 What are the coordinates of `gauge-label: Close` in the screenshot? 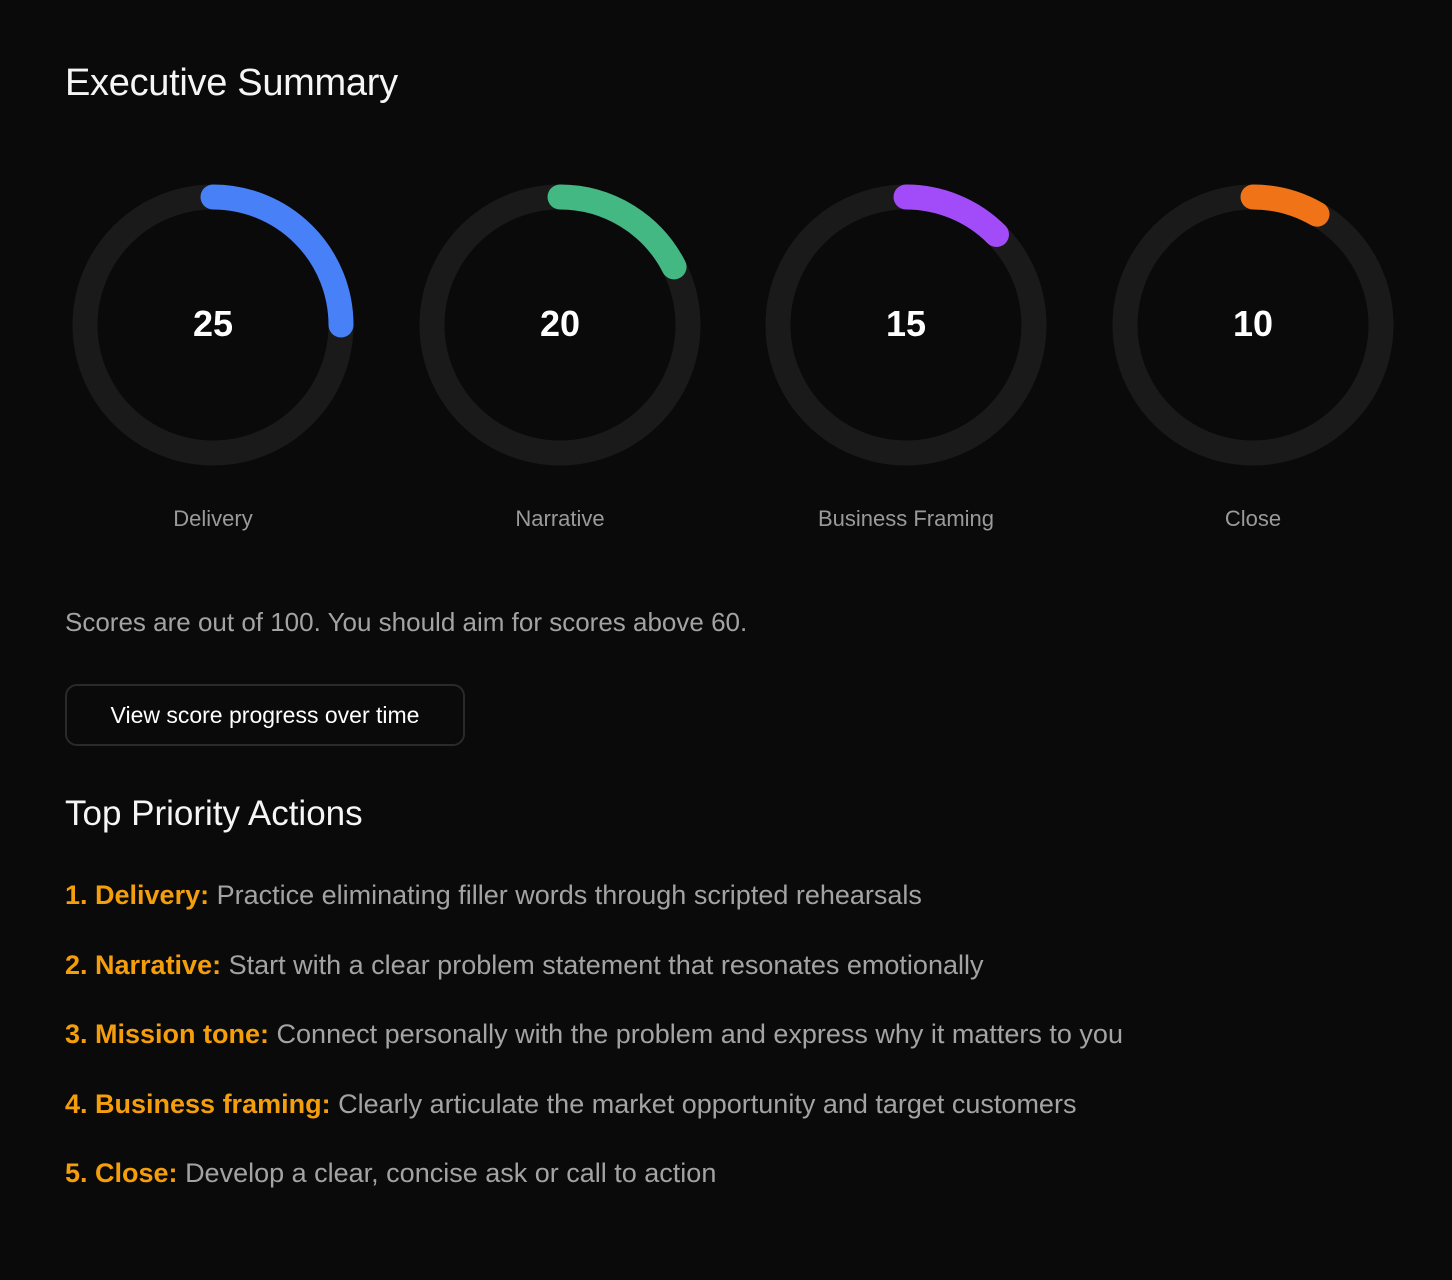 It's located at (1253, 518).